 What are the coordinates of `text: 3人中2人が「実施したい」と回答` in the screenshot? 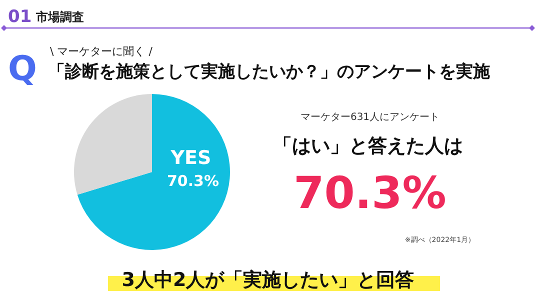 It's located at (268, 280).